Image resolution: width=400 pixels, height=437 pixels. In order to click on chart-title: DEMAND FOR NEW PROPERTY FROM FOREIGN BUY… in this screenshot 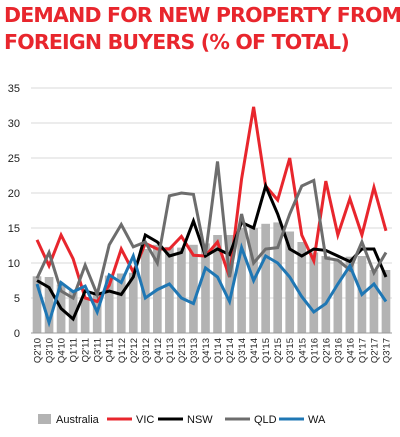, I will do `click(202, 29)`.